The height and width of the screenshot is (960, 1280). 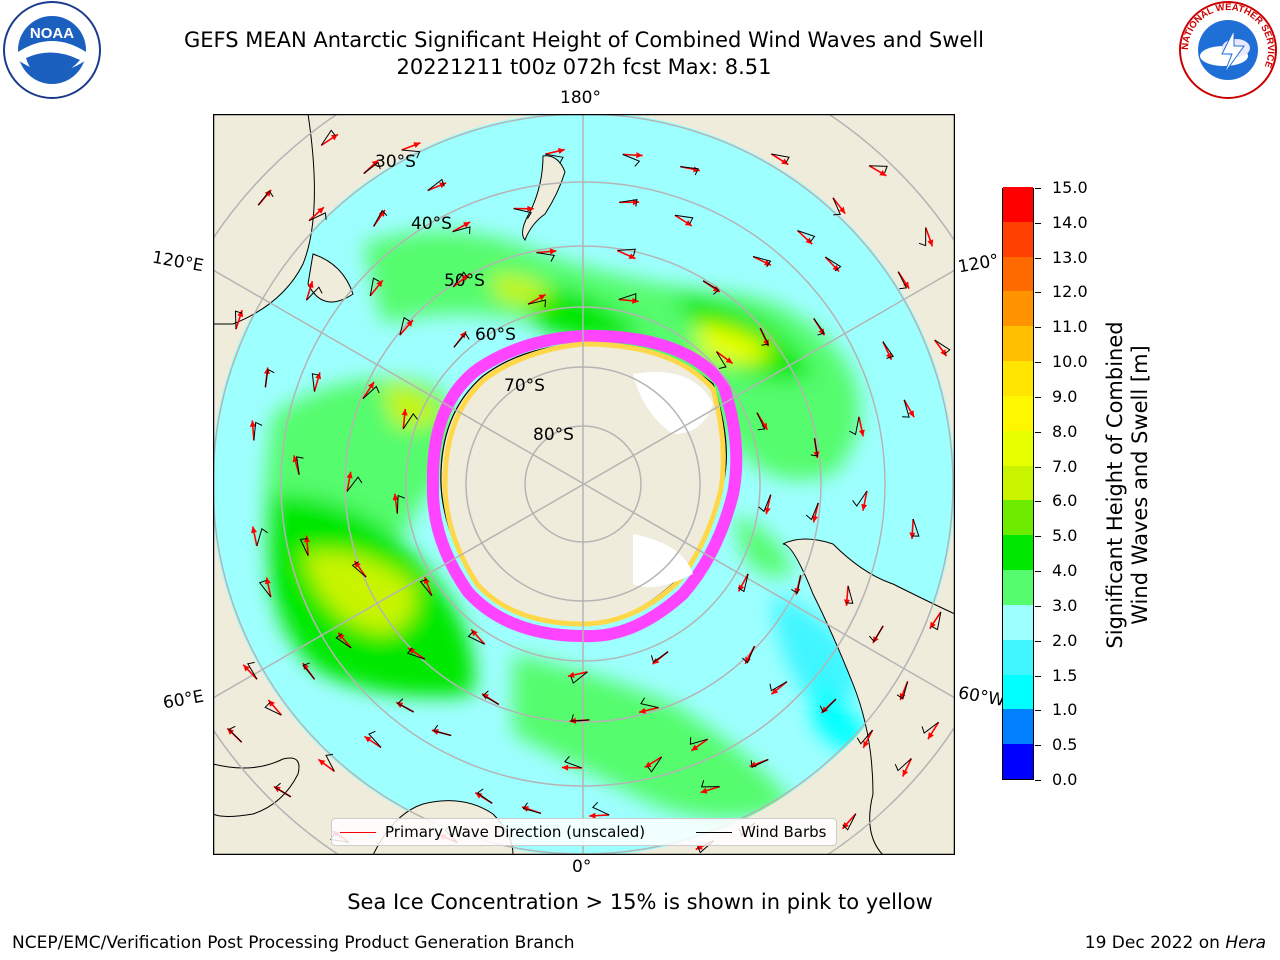 I want to click on legend-black-line, so click(x=714, y=832).